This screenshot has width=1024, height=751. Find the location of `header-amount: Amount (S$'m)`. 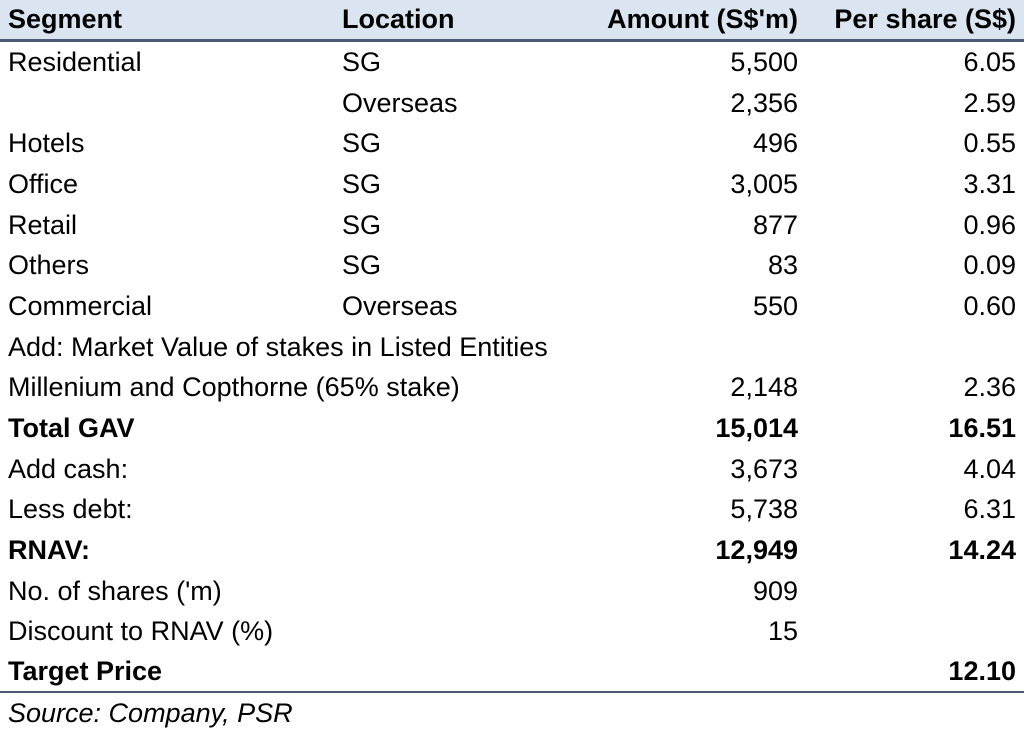

header-amount: Amount (S$'m) is located at coordinates (702, 19).